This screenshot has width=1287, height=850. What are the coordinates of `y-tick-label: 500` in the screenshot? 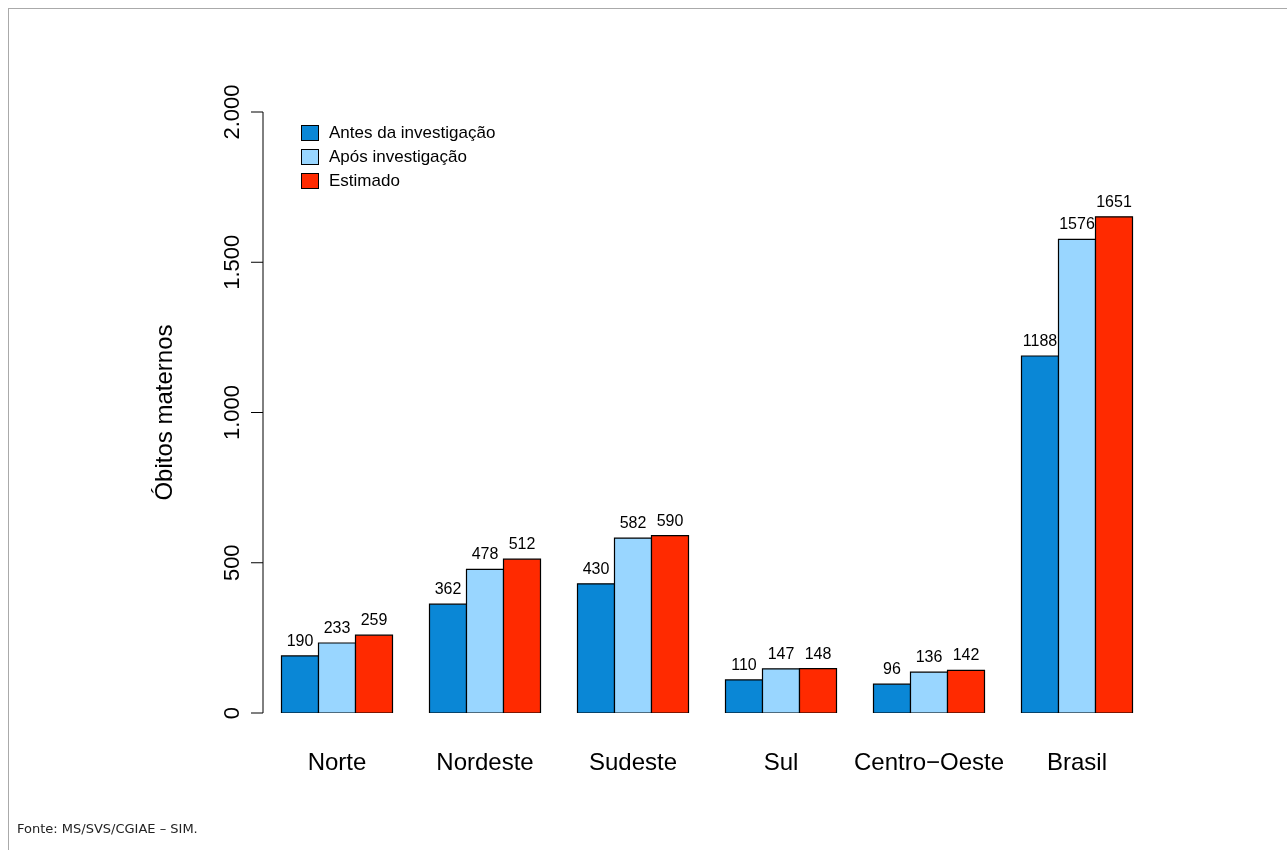 It's located at (231, 563).